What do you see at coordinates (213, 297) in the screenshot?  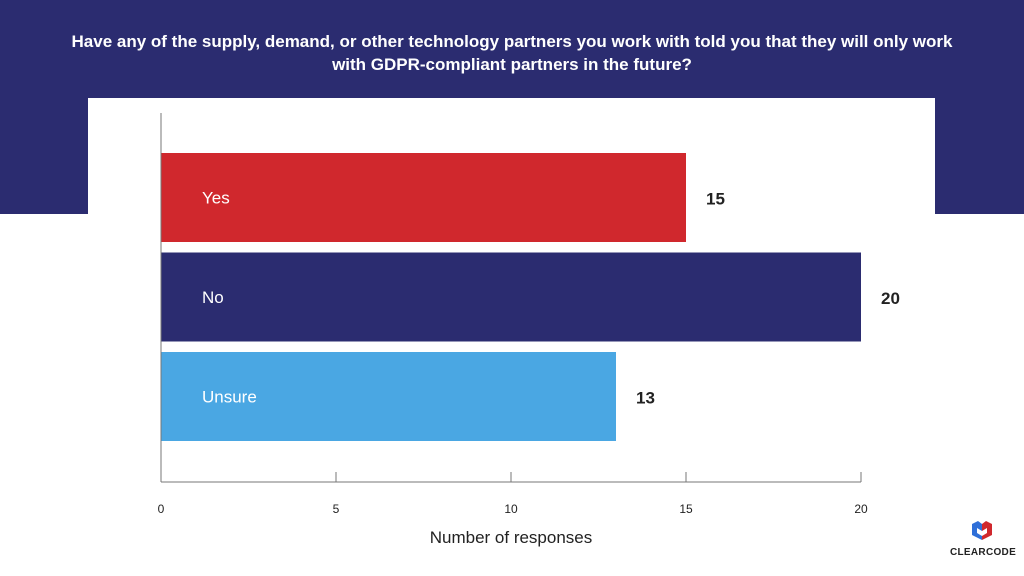 I see `bar-label-no: No` at bounding box center [213, 297].